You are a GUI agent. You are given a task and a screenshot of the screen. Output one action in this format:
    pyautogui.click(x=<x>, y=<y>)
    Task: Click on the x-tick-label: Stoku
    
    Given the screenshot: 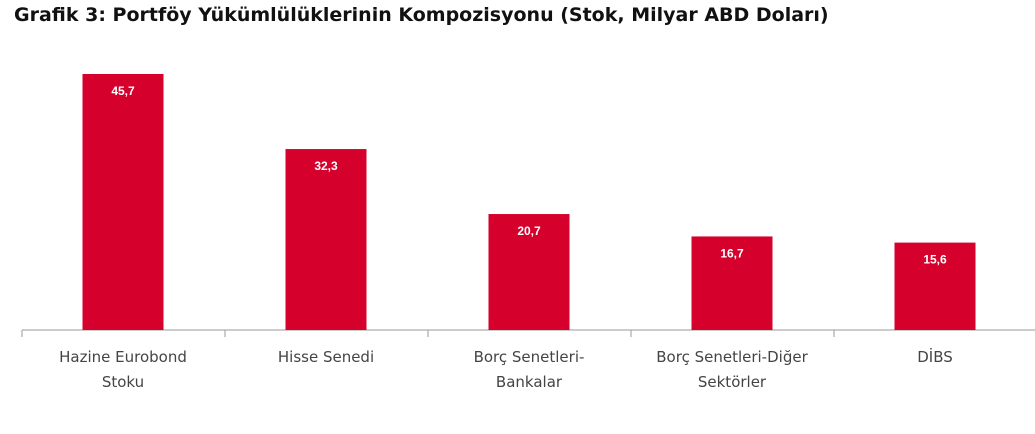 What is the action you would take?
    pyautogui.click(x=123, y=382)
    